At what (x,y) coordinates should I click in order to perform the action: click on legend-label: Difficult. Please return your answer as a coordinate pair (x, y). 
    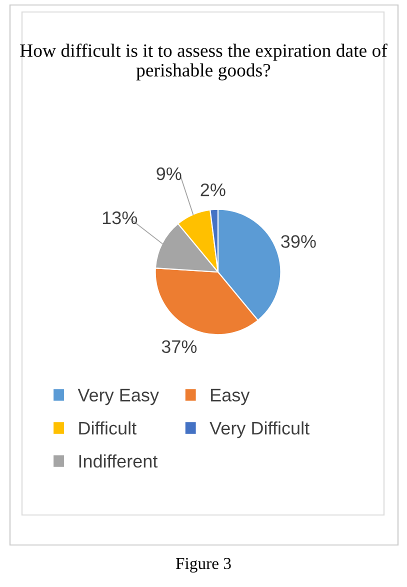
    Looking at the image, I should click on (107, 428).